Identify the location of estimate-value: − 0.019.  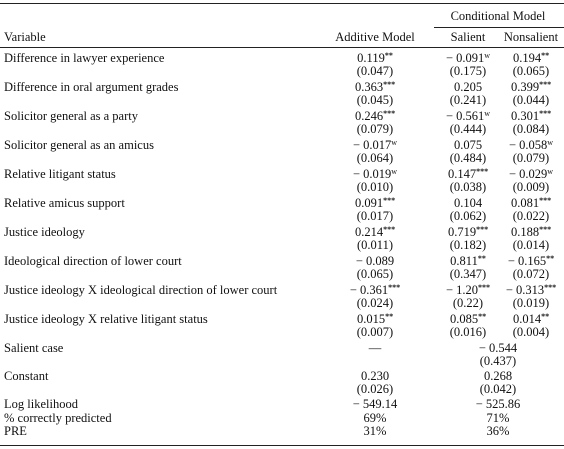
(372, 174).